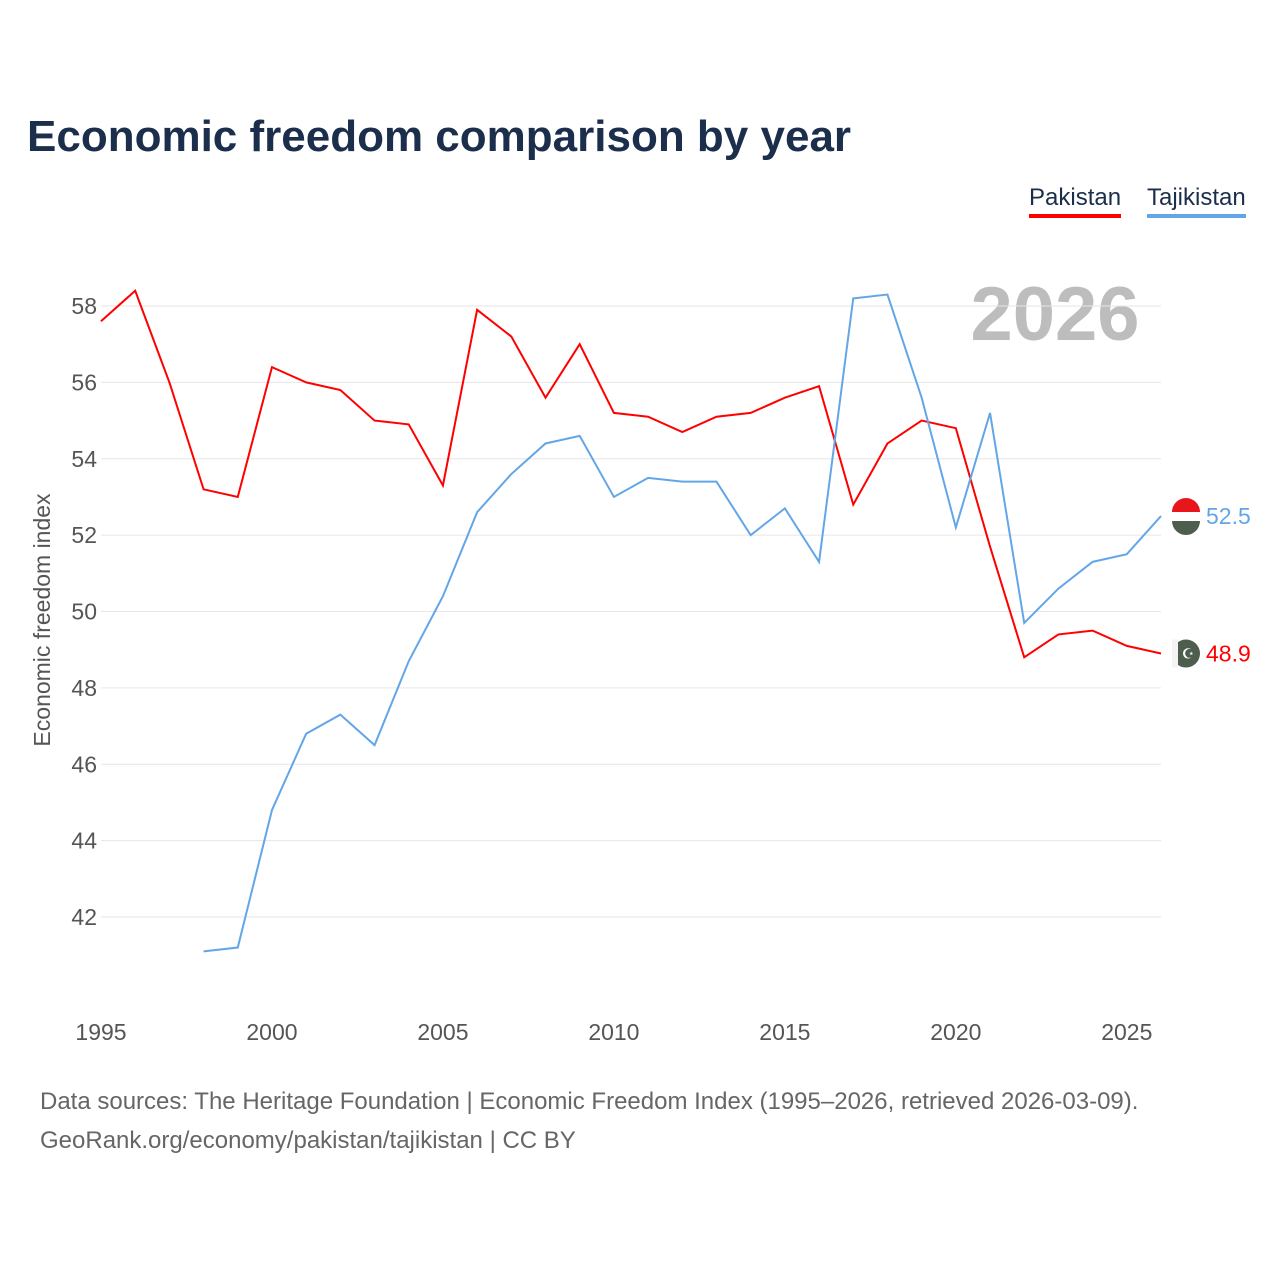 Image resolution: width=1280 pixels, height=1280 pixels. Describe the element at coordinates (42, 620) in the screenshot. I see `y-axis-label: Economic freedom index` at that location.